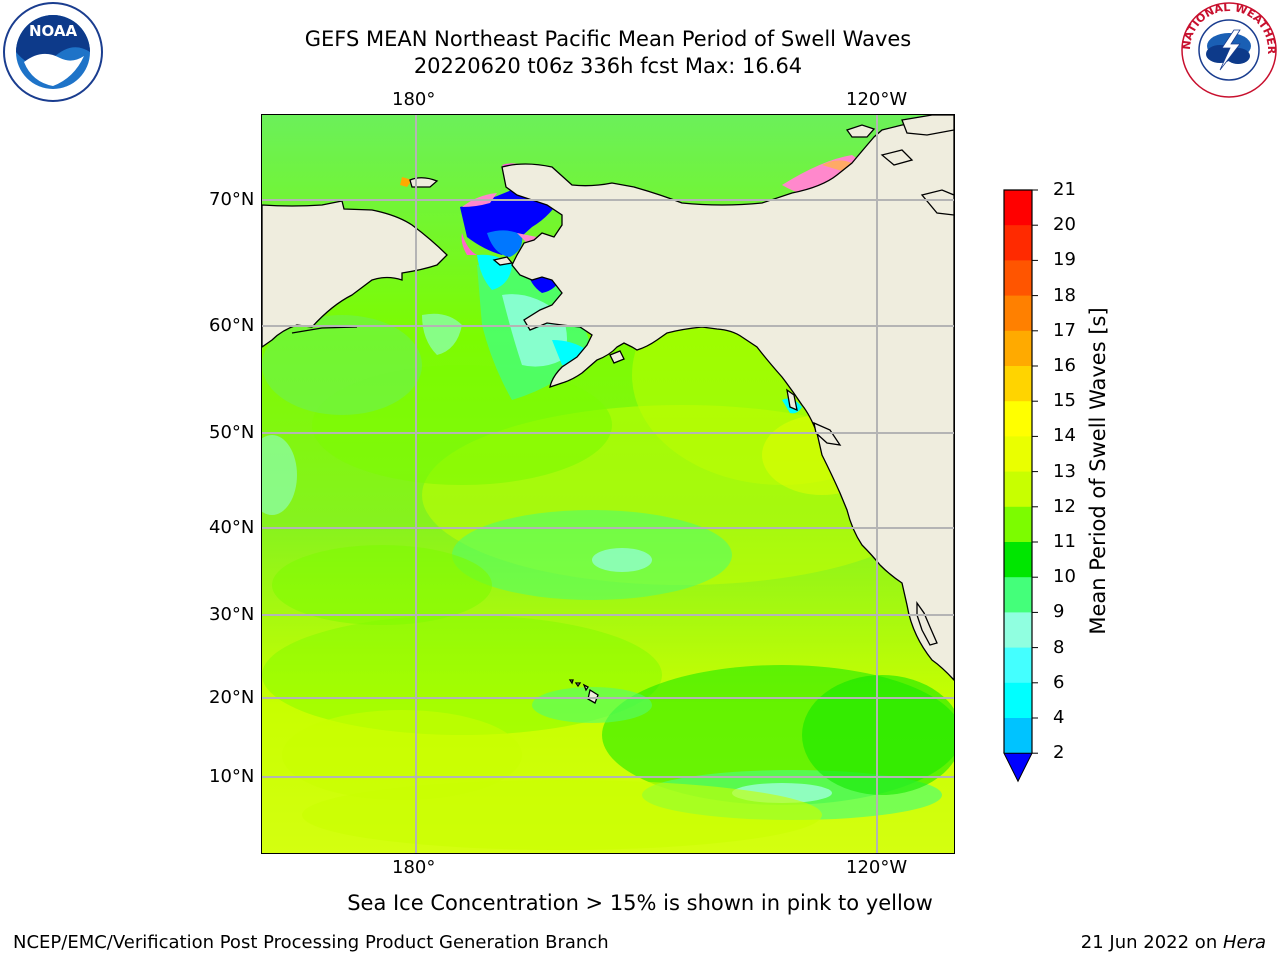 The image size is (1280, 960). I want to click on colorbar-label: 8, so click(1059, 647).